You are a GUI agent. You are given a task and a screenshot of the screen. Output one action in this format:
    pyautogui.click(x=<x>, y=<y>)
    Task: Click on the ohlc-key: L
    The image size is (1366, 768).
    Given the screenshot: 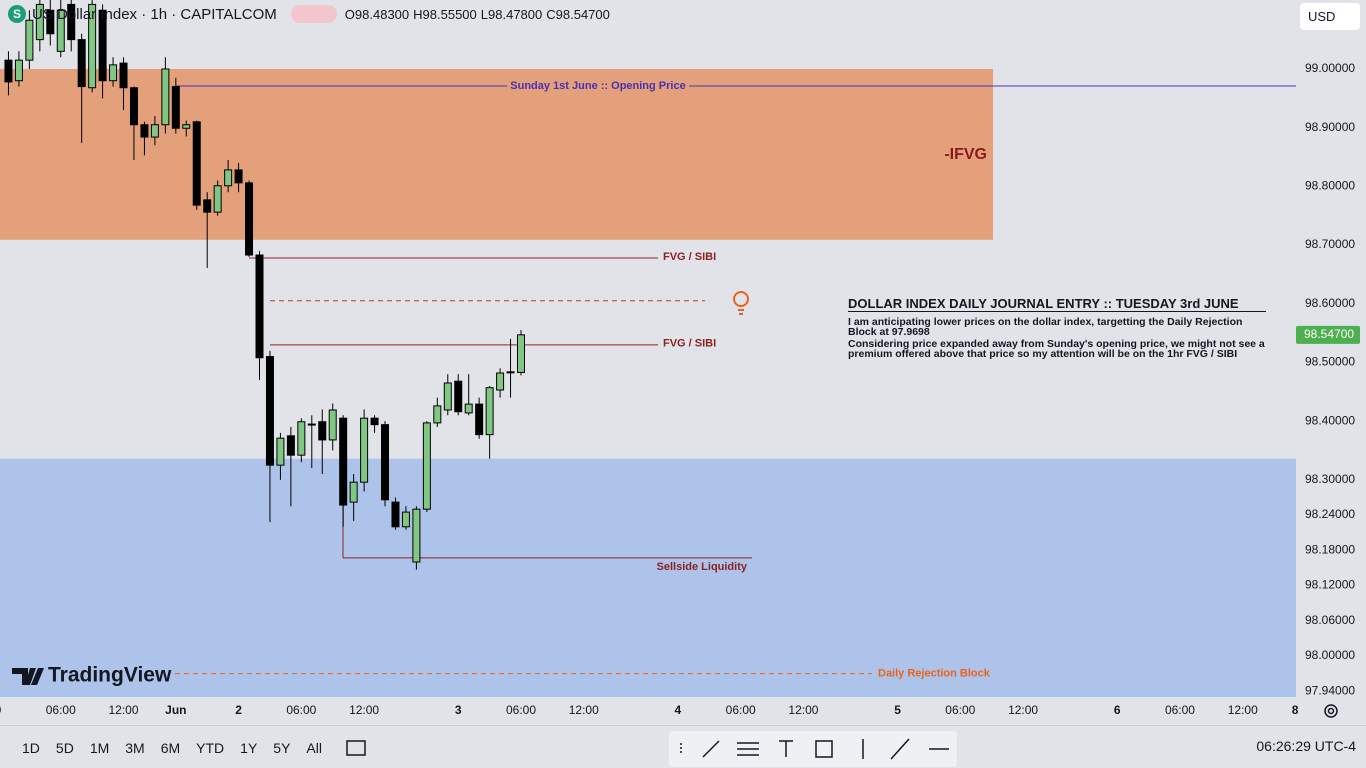 What is the action you would take?
    pyautogui.click(x=484, y=14)
    